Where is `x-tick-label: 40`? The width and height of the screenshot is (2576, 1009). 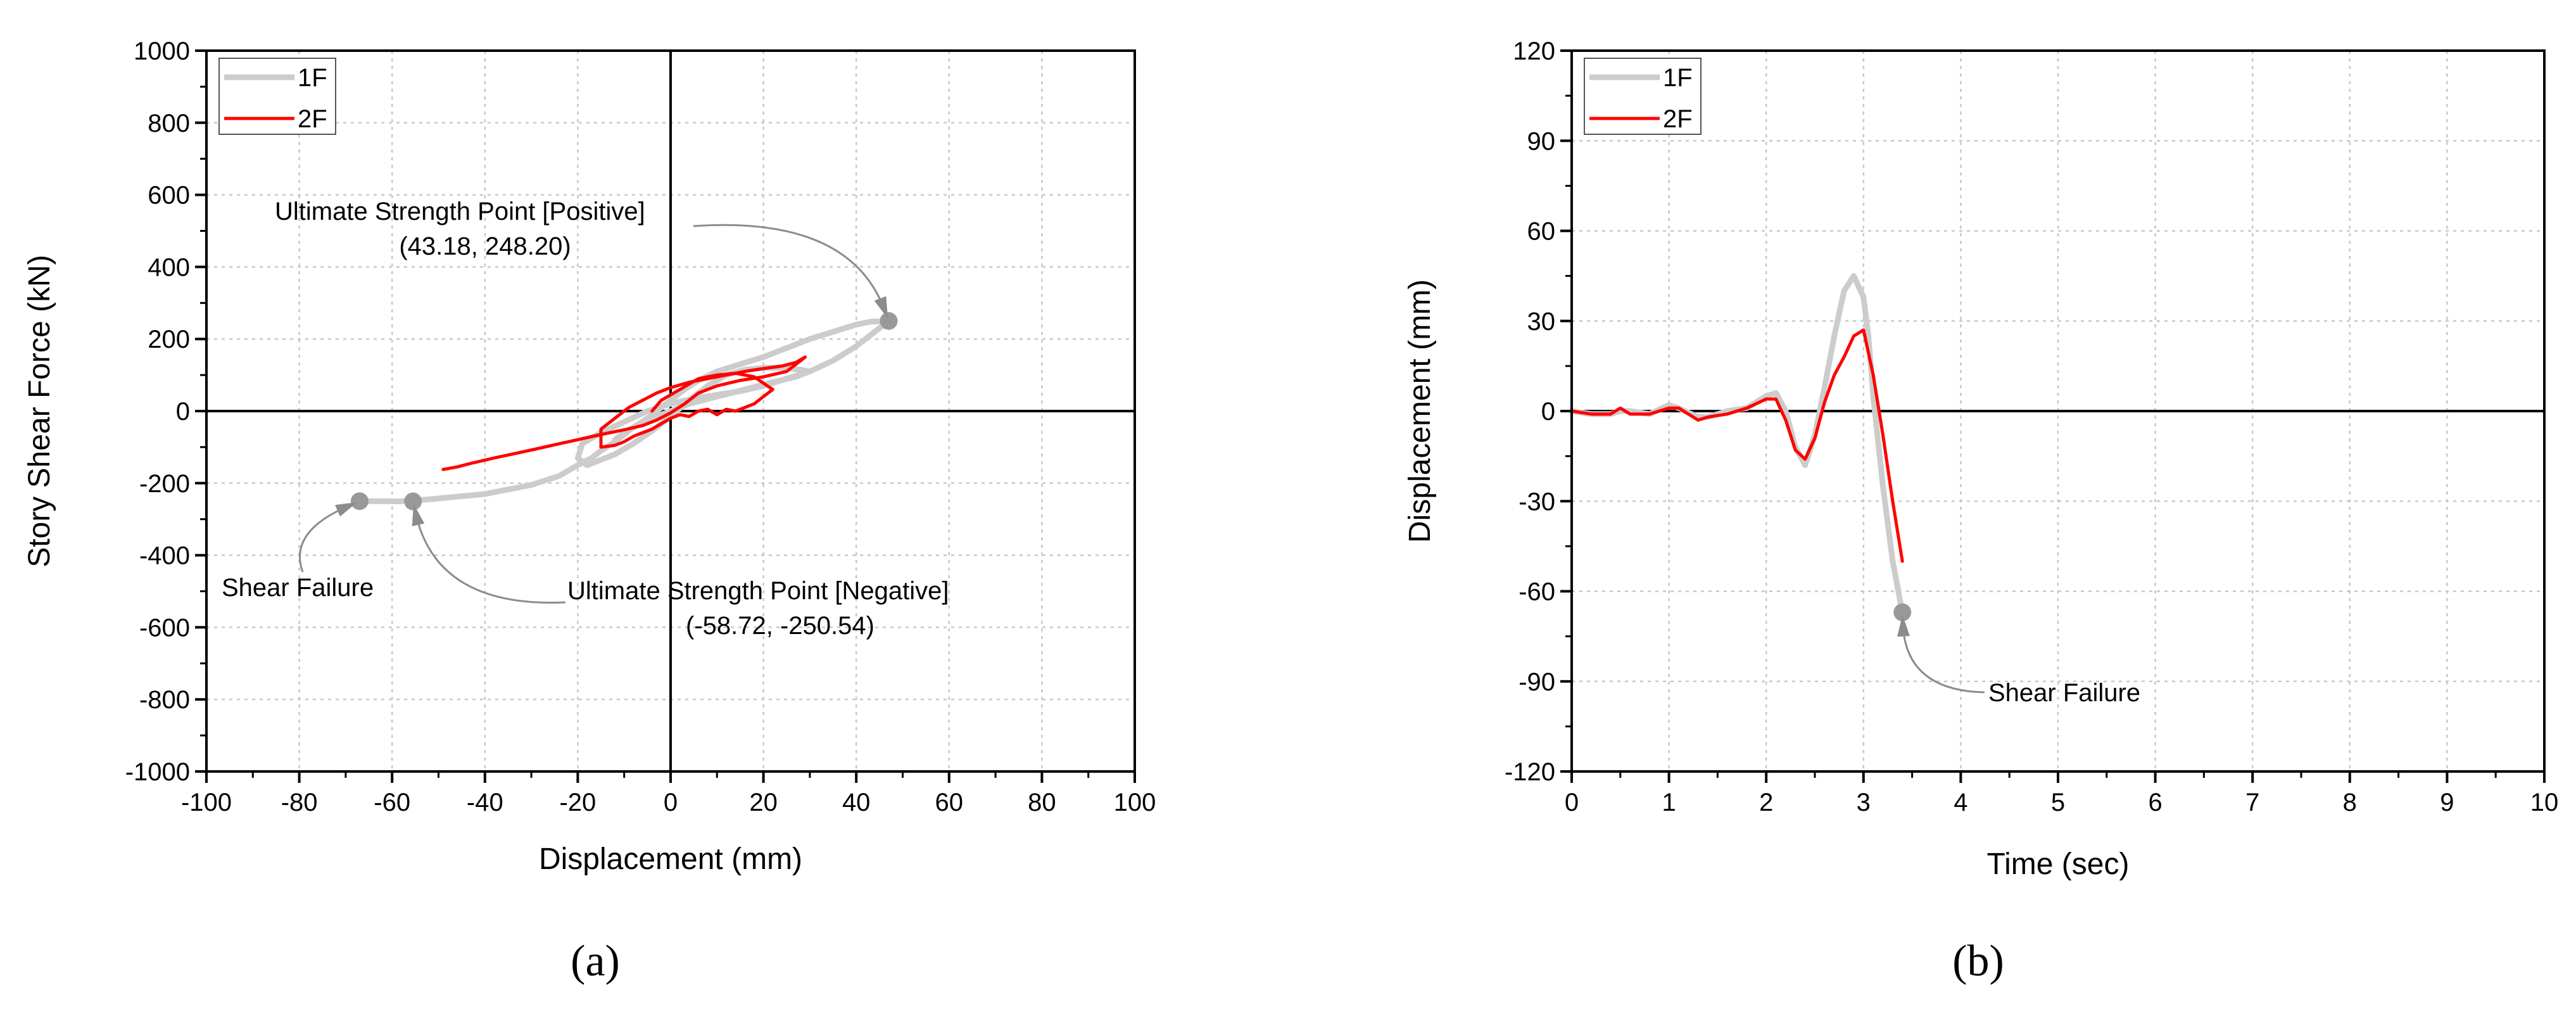 x-tick-label: 40 is located at coordinates (856, 802).